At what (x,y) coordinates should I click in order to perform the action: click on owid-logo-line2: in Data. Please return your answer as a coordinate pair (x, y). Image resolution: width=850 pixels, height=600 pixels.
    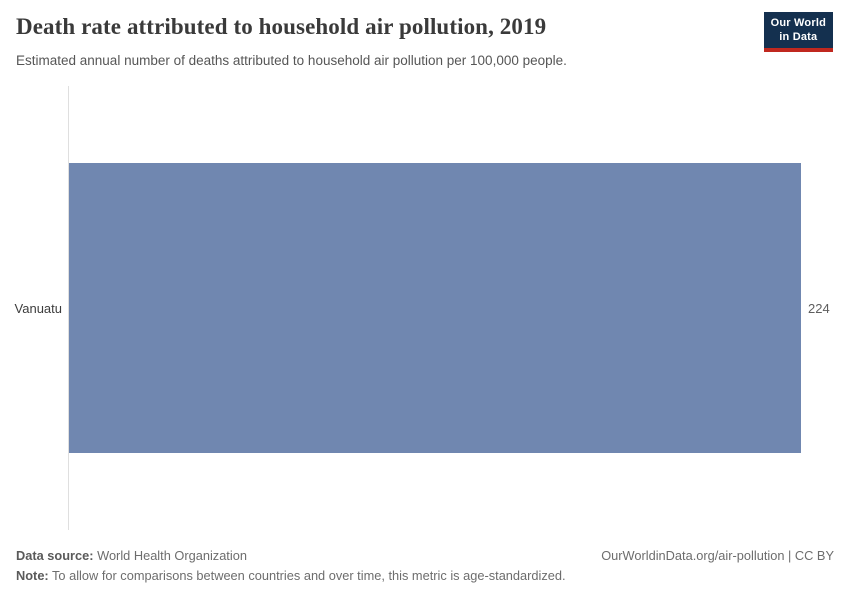
    Looking at the image, I should click on (798, 36).